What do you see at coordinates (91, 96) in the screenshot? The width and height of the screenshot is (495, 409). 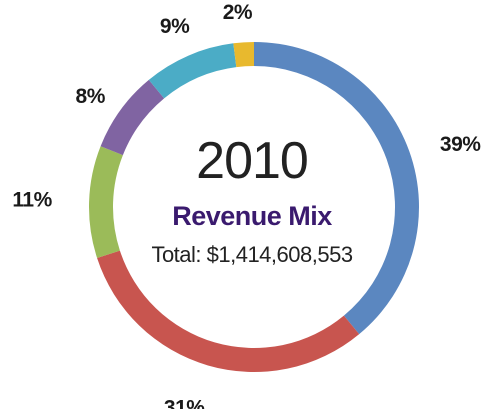 I see `slice-label-3: 8%` at bounding box center [91, 96].